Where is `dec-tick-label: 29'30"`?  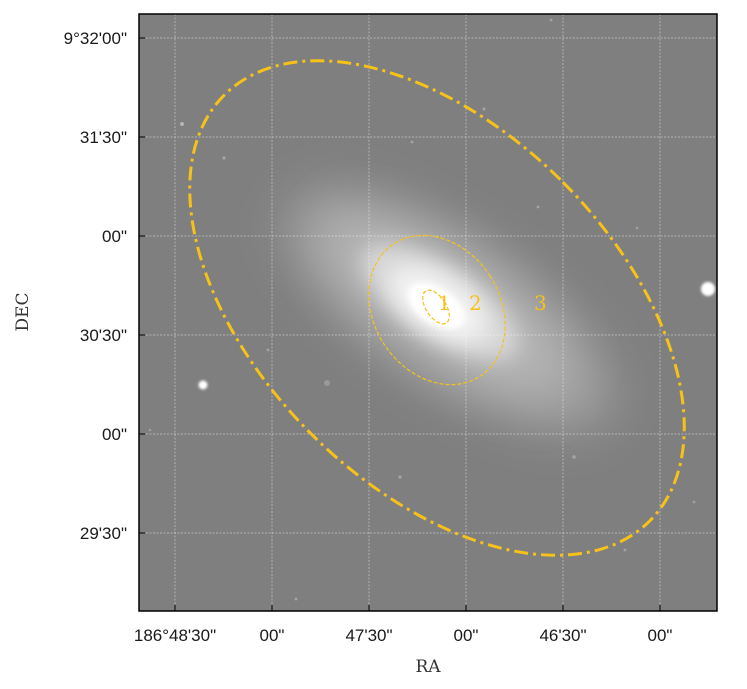
dec-tick-label: 29'30" is located at coordinates (103, 533).